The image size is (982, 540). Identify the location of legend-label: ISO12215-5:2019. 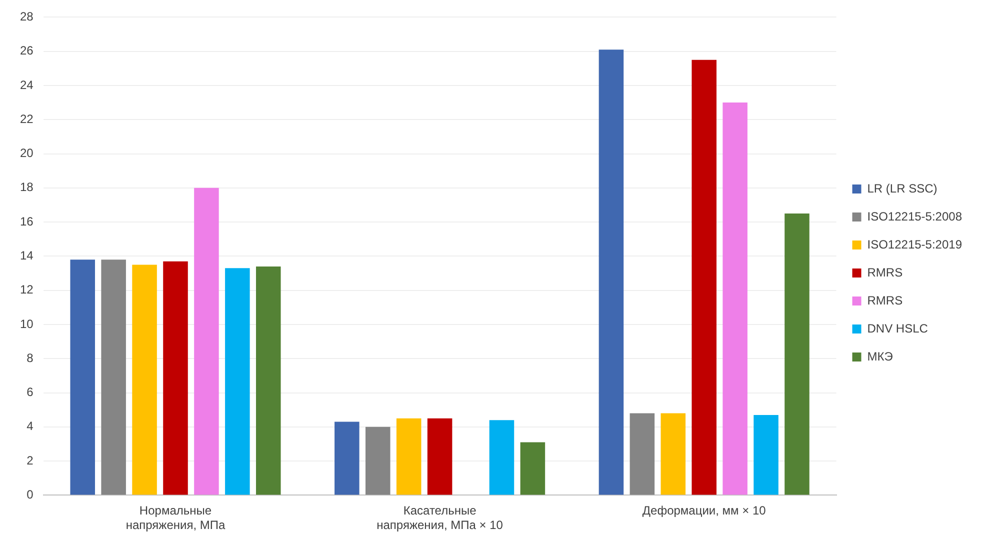
(914, 244).